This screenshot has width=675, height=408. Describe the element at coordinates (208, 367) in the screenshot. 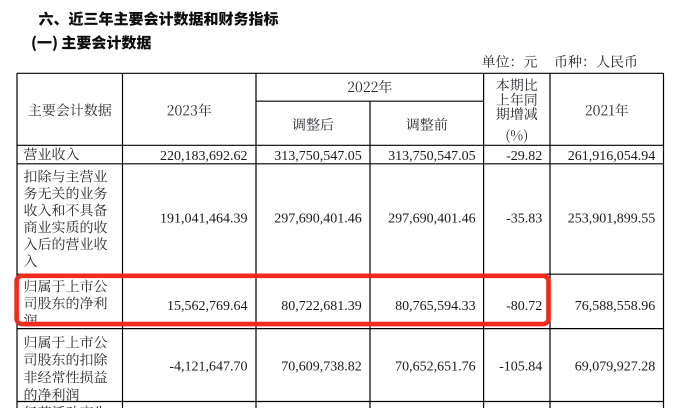

I see `svg-text: -4,121,647.70` at that location.